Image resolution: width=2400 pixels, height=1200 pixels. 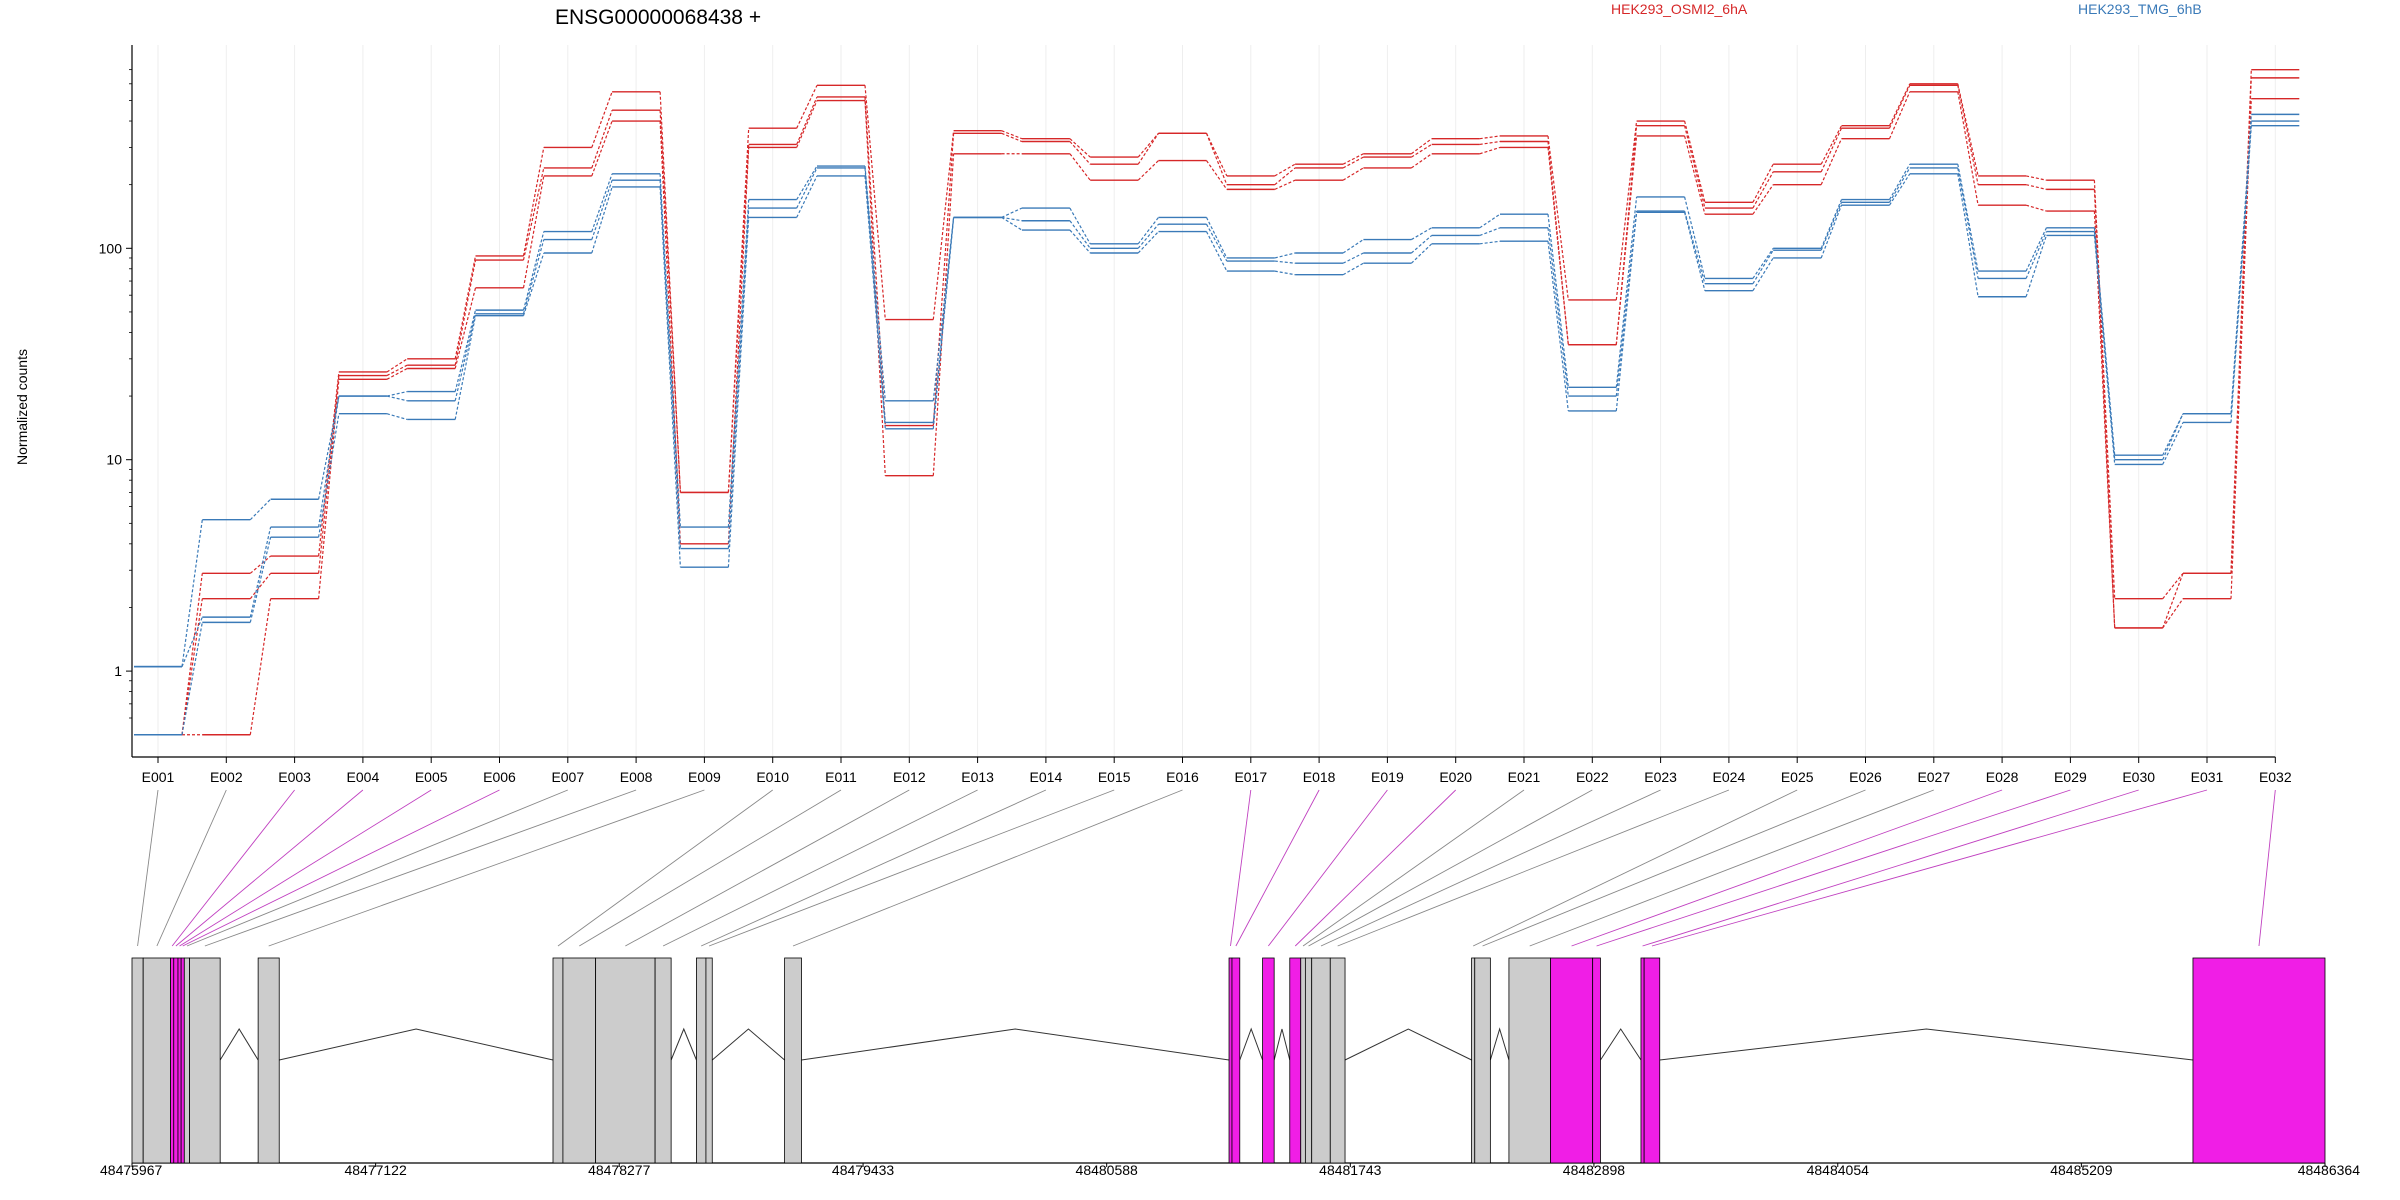 What do you see at coordinates (1387, 777) in the screenshot?
I see `x-tick-label-e019: E019` at bounding box center [1387, 777].